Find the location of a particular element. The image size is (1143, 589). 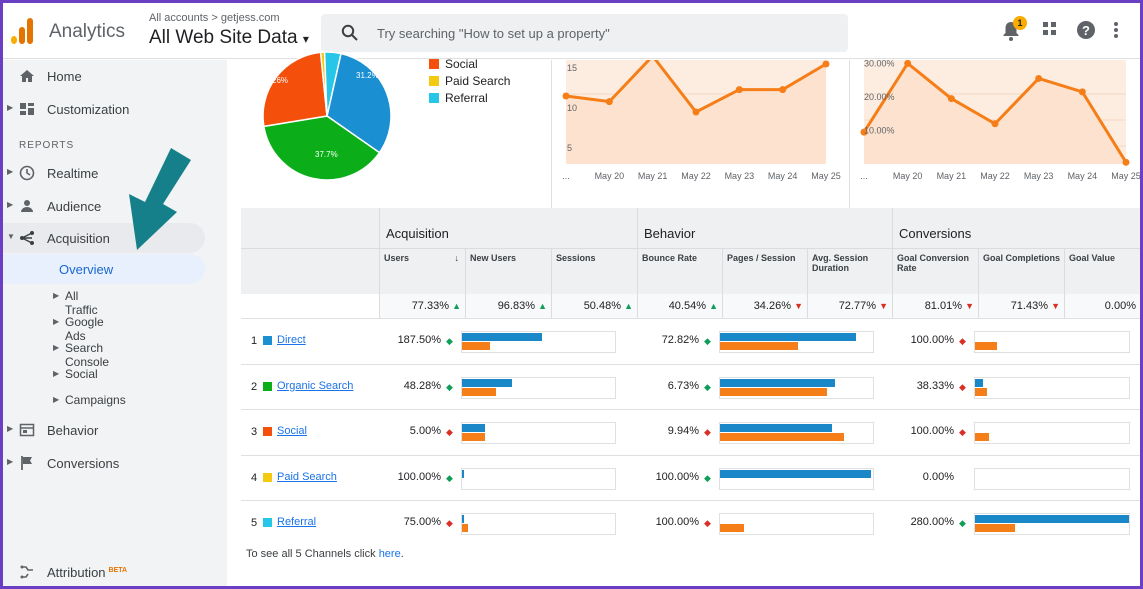

traffic-pie-chart is located at coordinates (327, 116).